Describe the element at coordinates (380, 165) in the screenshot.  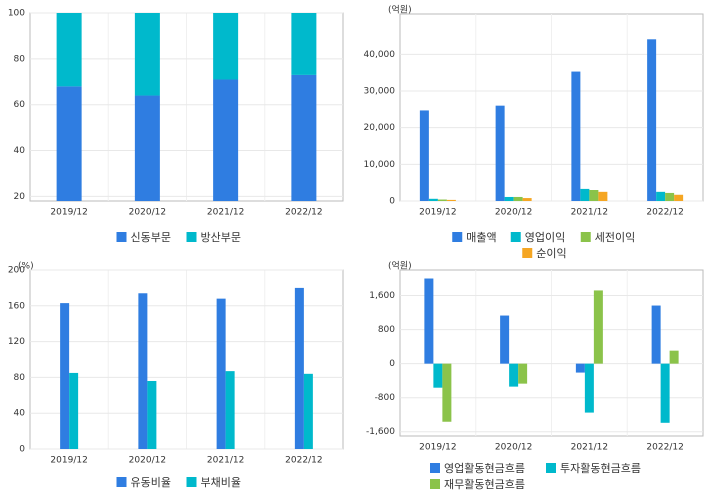
I see `y-tick-label: 10,000` at that location.